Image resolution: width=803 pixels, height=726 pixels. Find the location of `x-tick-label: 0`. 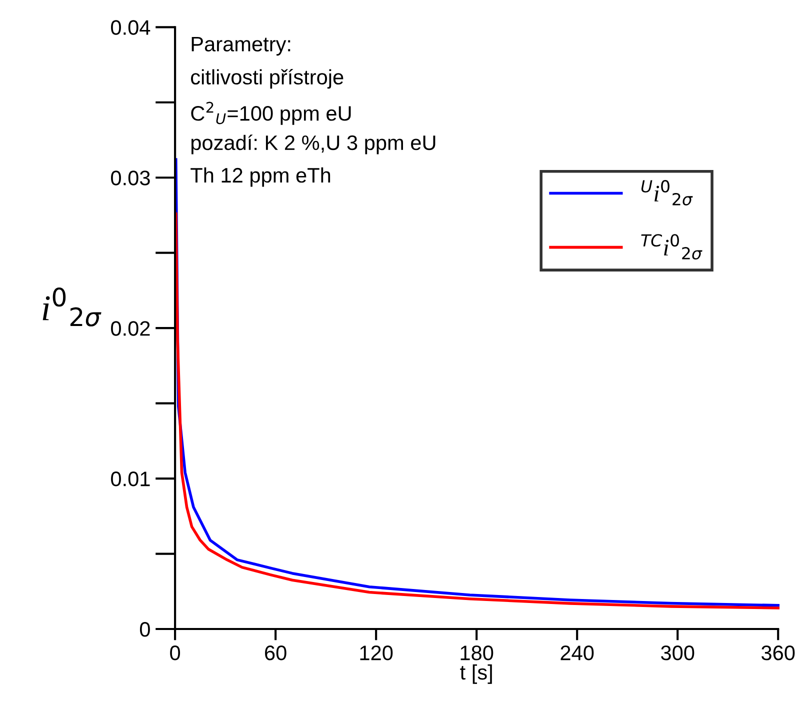

x-tick-label: 0 is located at coordinates (175, 653).